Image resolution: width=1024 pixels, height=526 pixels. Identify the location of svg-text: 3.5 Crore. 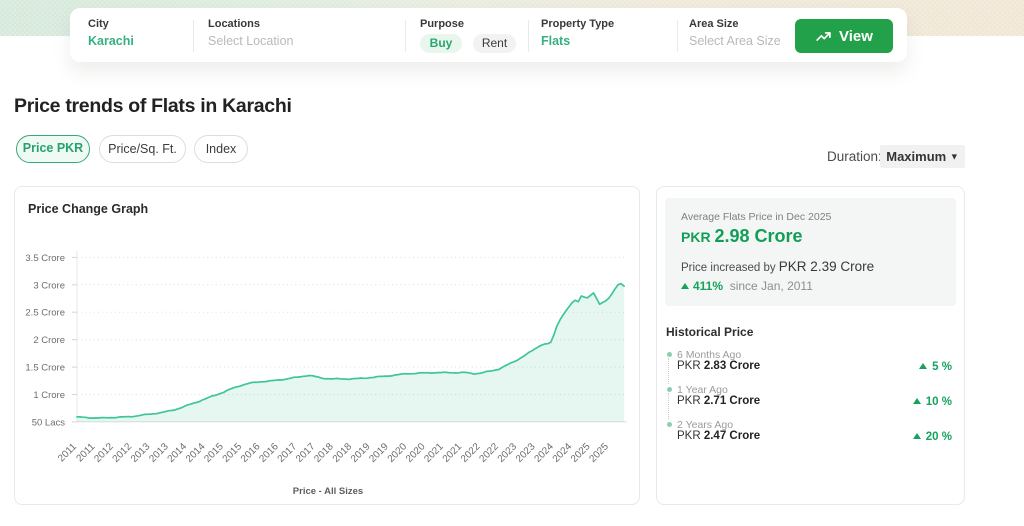
(45, 258).